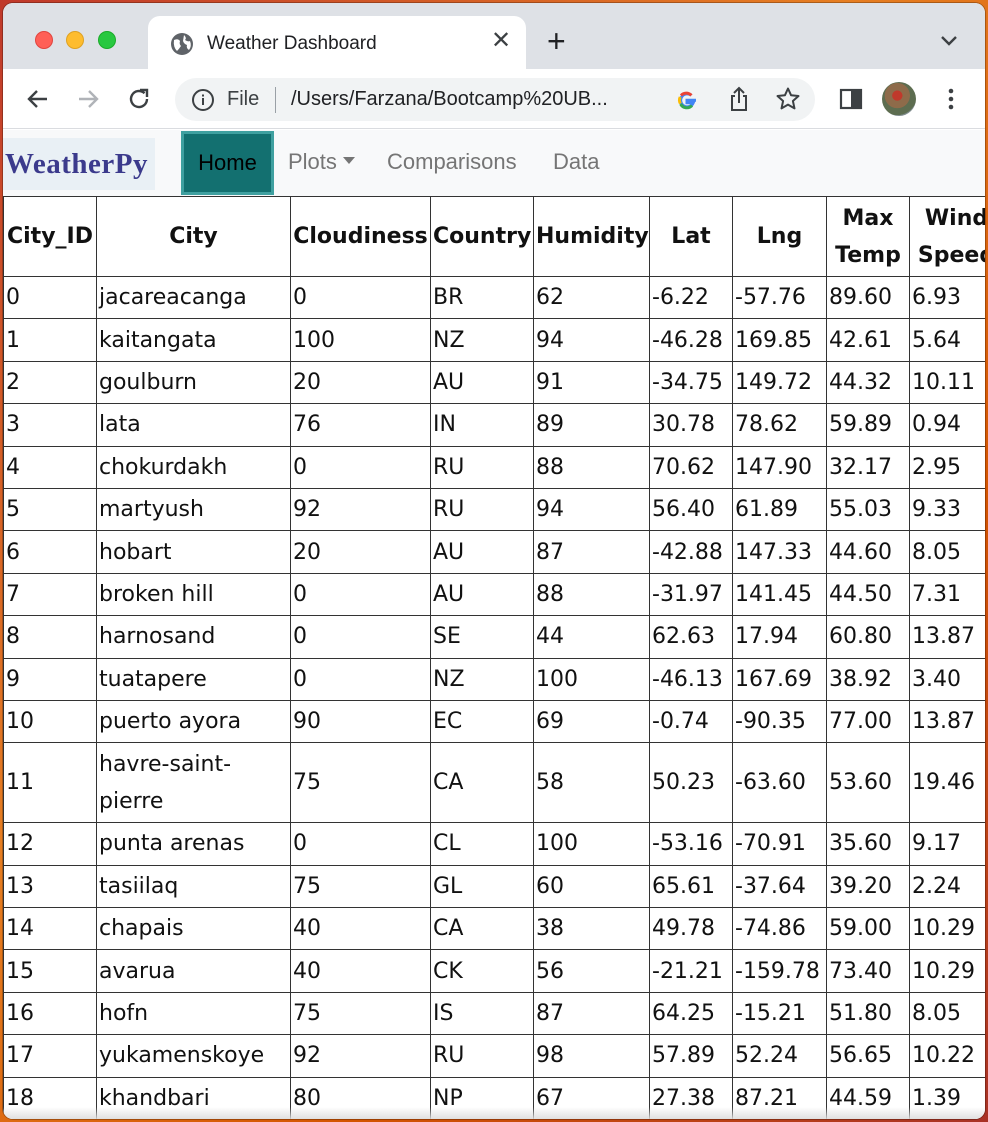 This screenshot has width=988, height=1122. What do you see at coordinates (501, 40) in the screenshot?
I see `close-tab-icon: ✕` at bounding box center [501, 40].